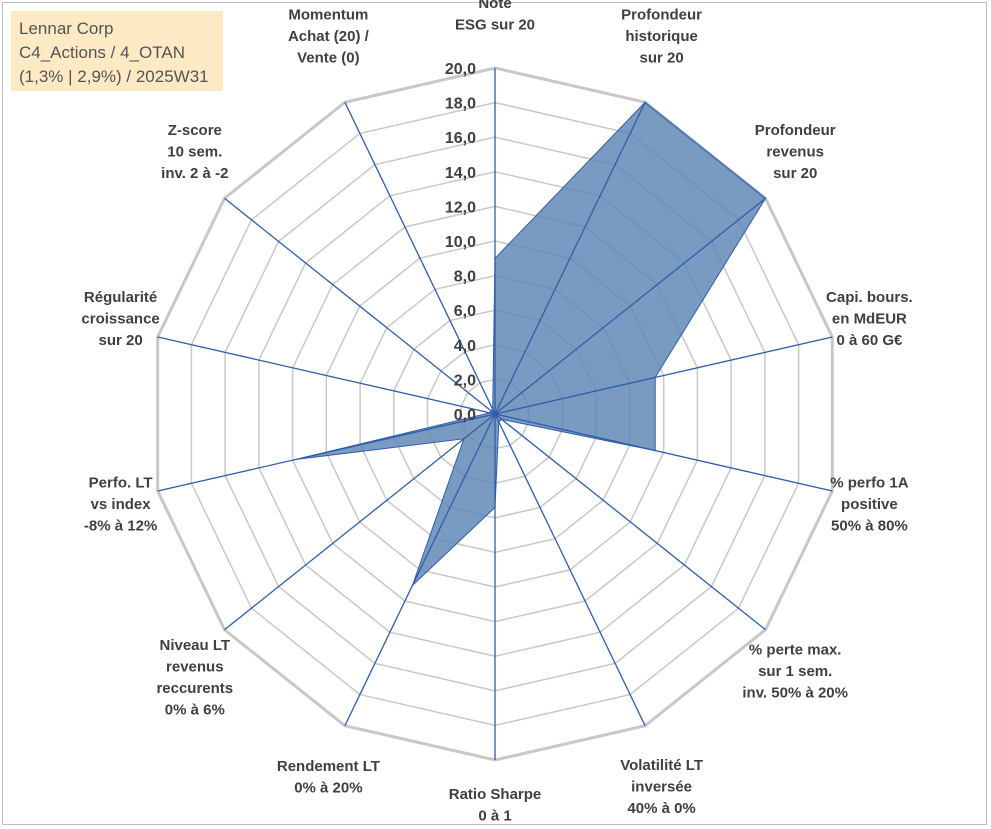 Image resolution: width=991 pixels, height=829 pixels. I want to click on axis-label-line: positive, so click(869, 504).